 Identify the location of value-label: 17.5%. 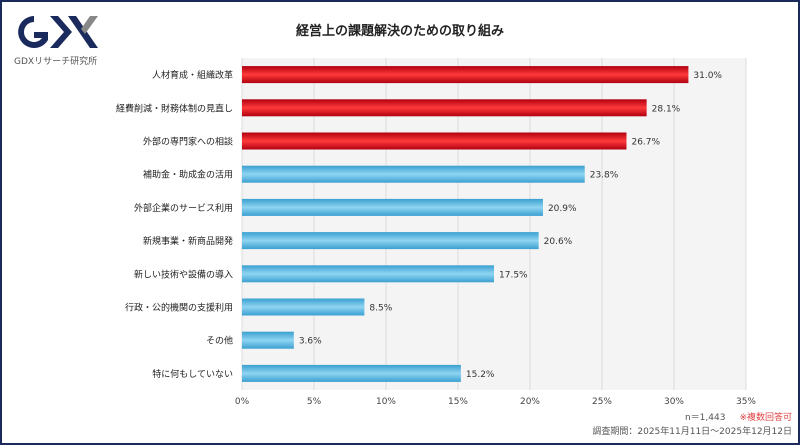
(513, 275).